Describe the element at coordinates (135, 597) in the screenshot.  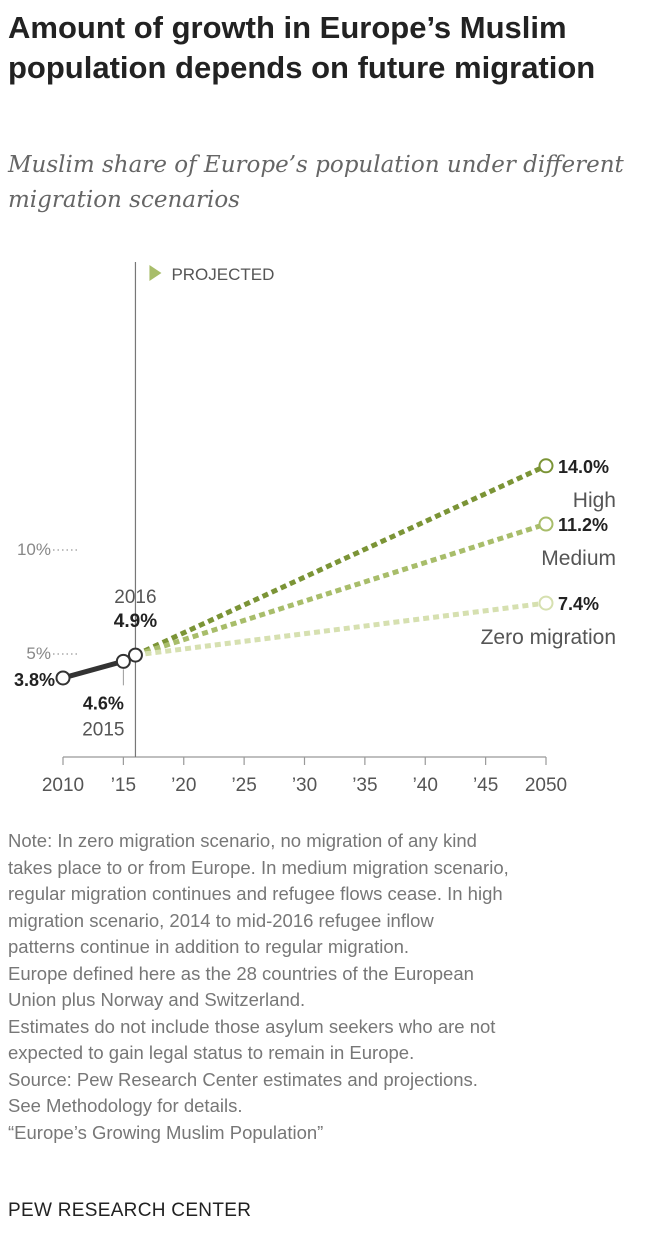
I see `label-2016-year: 2016` at that location.